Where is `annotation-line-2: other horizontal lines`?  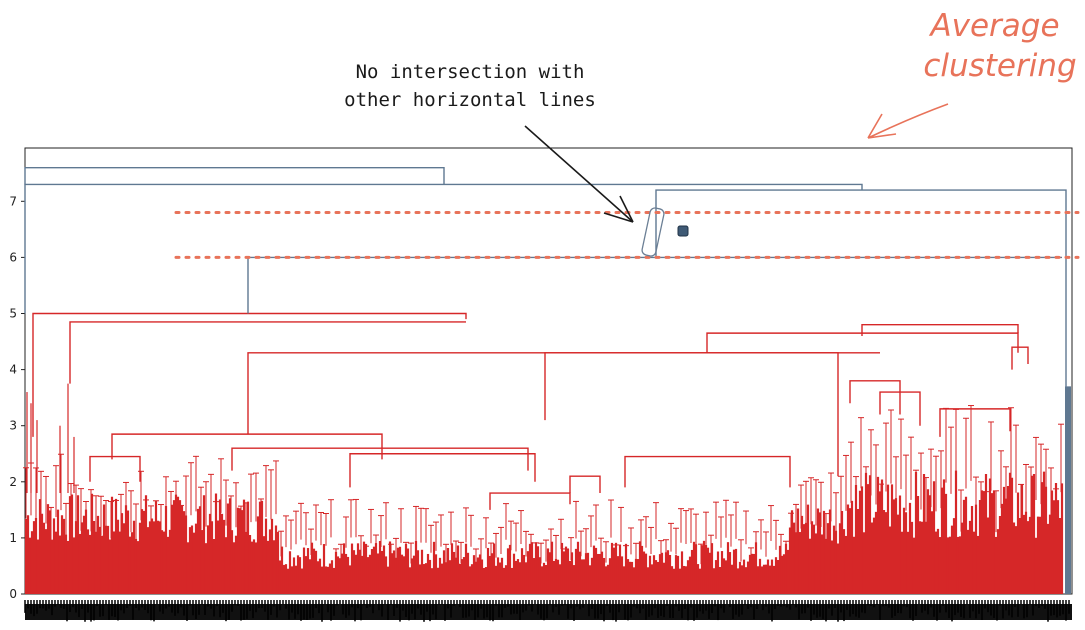 annotation-line-2: other horizontal lines is located at coordinates (470, 100).